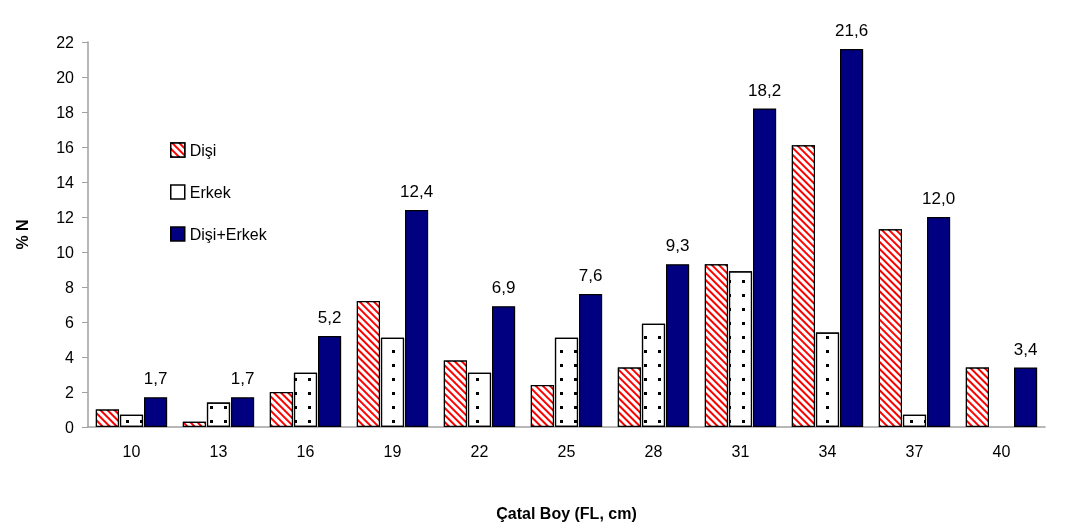 Image resolution: width=1074 pixels, height=528 pixels. Describe the element at coordinates (65, 147) in the screenshot. I see `y-tick-label: 16` at that location.